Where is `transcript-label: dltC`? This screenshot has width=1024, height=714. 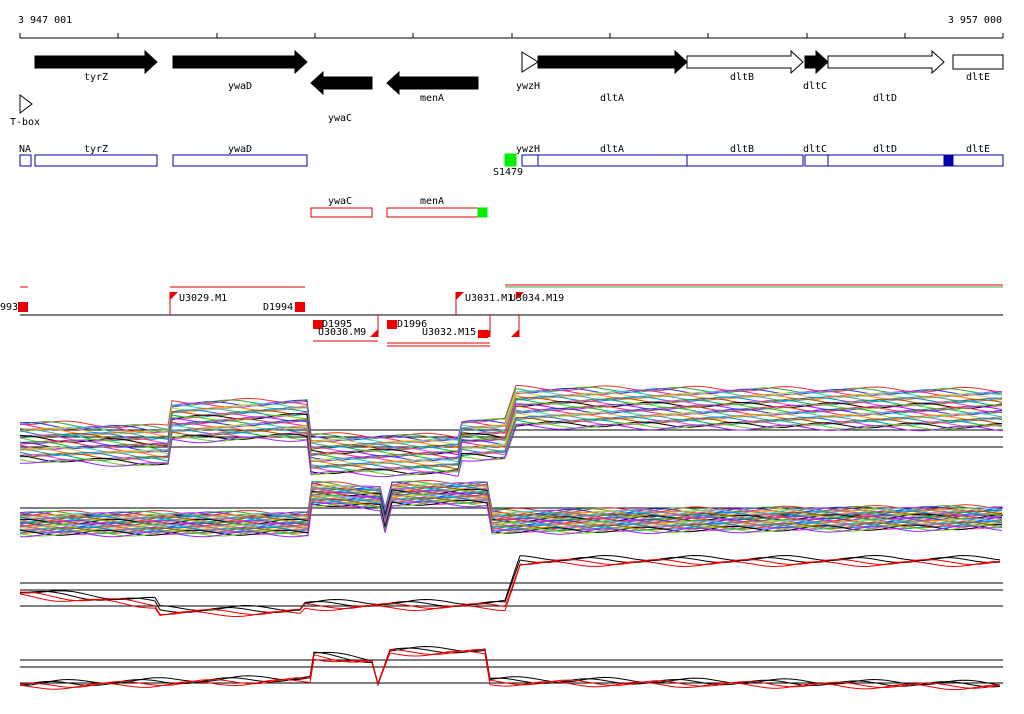
transcript-label: dltC is located at coordinates (815, 149).